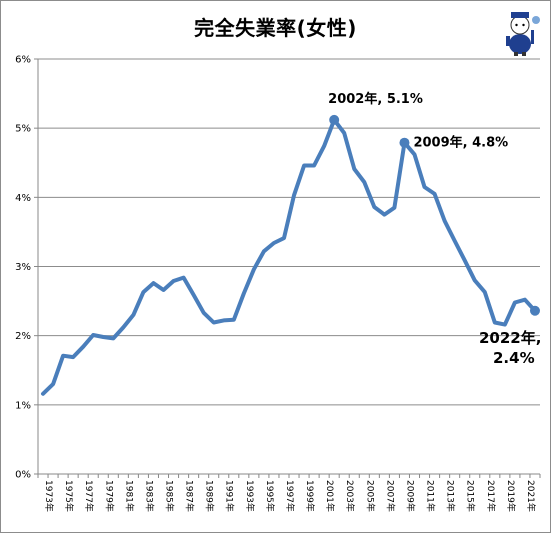 The height and width of the screenshot is (533, 551). What do you see at coordinates (275, 28) in the screenshot?
I see `chart-title: 完全失業率(女性)` at bounding box center [275, 28].